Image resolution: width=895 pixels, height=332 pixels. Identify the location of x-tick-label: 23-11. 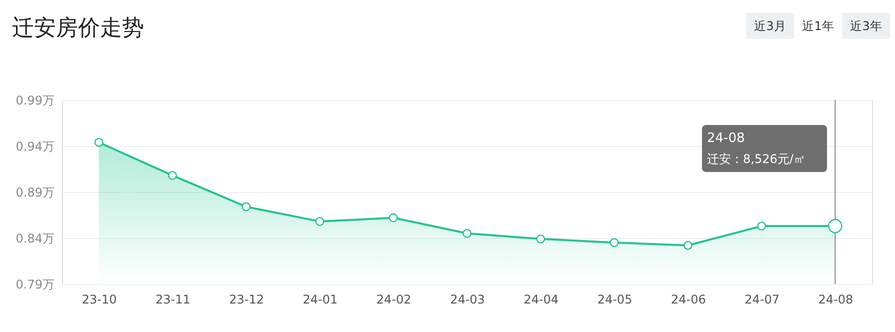
(173, 299).